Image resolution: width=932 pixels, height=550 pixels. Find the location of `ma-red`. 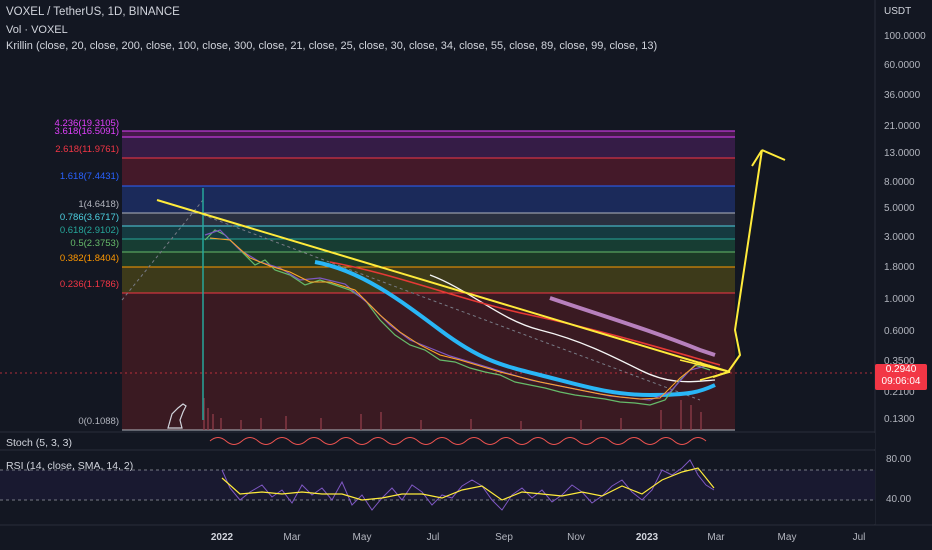

ma-red is located at coordinates (525, 313).